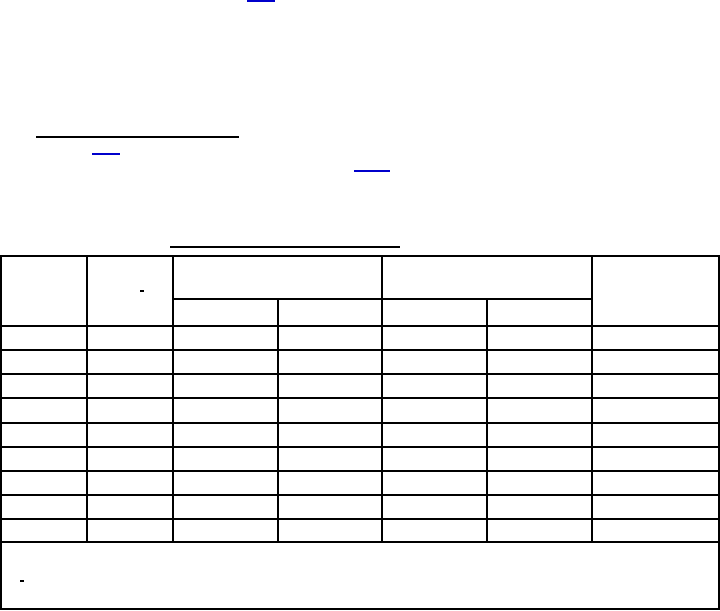 Image resolution: width=720 pixels, height=611 pixels. Describe the element at coordinates (360, 609) in the screenshot. I see `table-border-bottom` at that location.